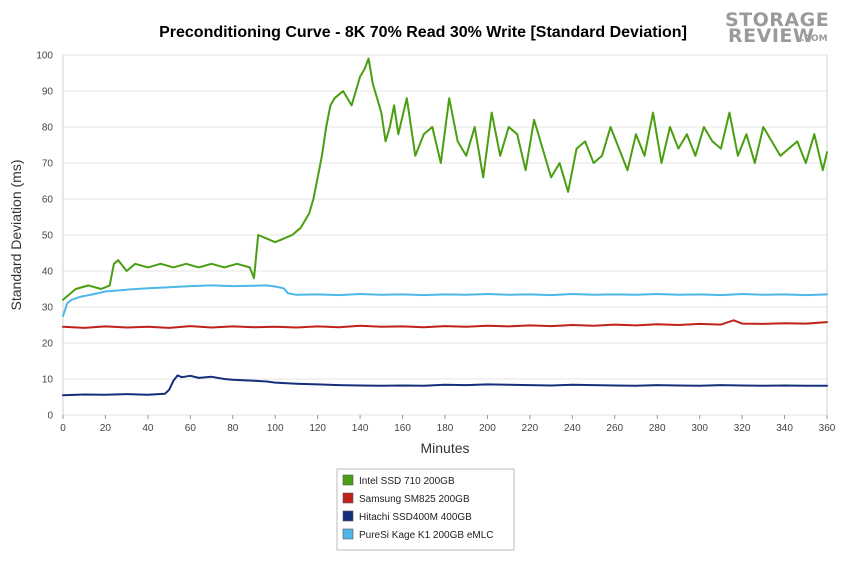 This screenshot has height=567, width=850. What do you see at coordinates (48, 344) in the screenshot?
I see `y-tick-label: 20` at bounding box center [48, 344].